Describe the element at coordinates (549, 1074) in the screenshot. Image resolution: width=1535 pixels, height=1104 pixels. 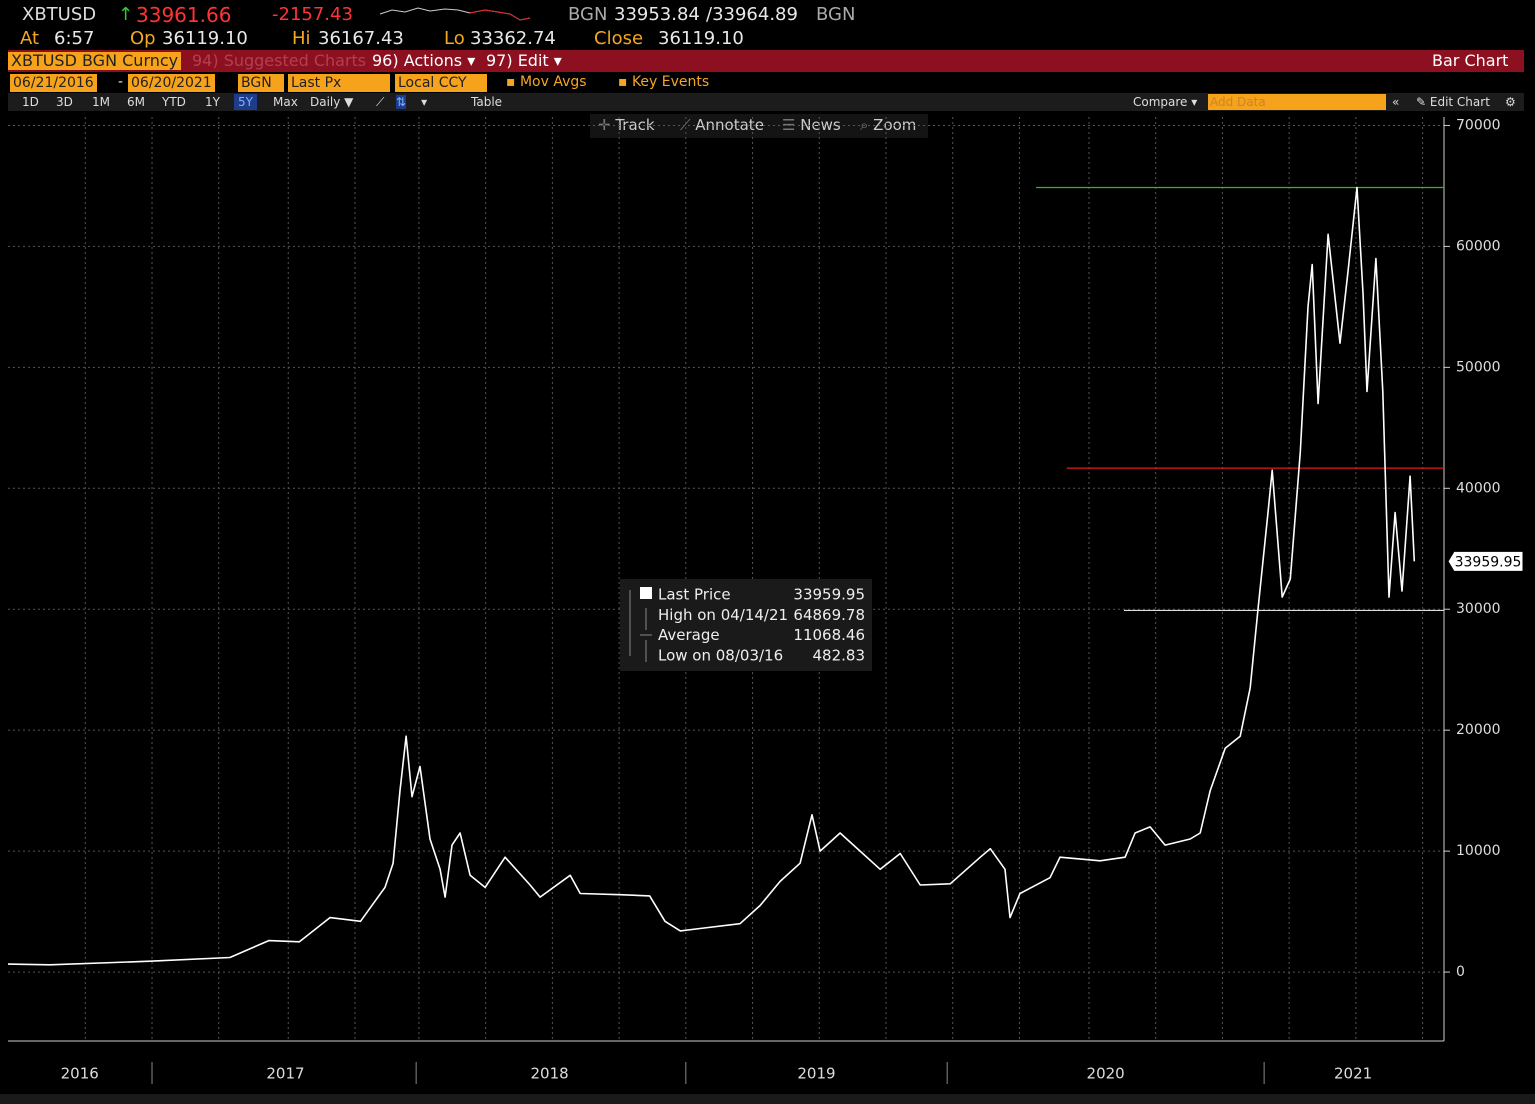
I see `x-tick-label: 2018` at that location.